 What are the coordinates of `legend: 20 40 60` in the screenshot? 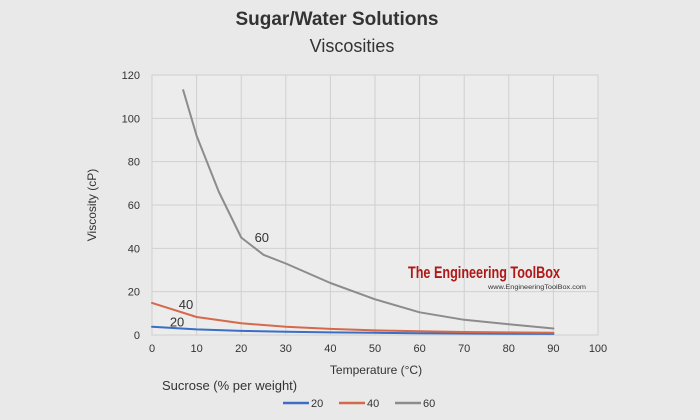 It's located at (359, 404).